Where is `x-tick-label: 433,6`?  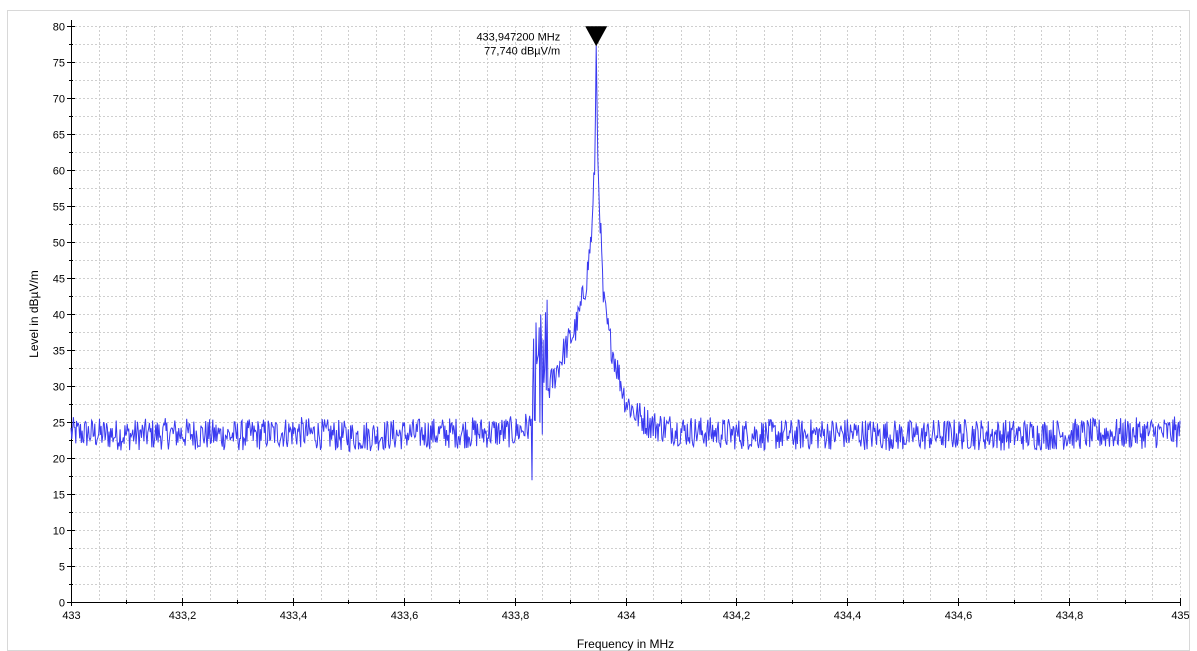
x-tick-label: 433,6 is located at coordinates (405, 616).